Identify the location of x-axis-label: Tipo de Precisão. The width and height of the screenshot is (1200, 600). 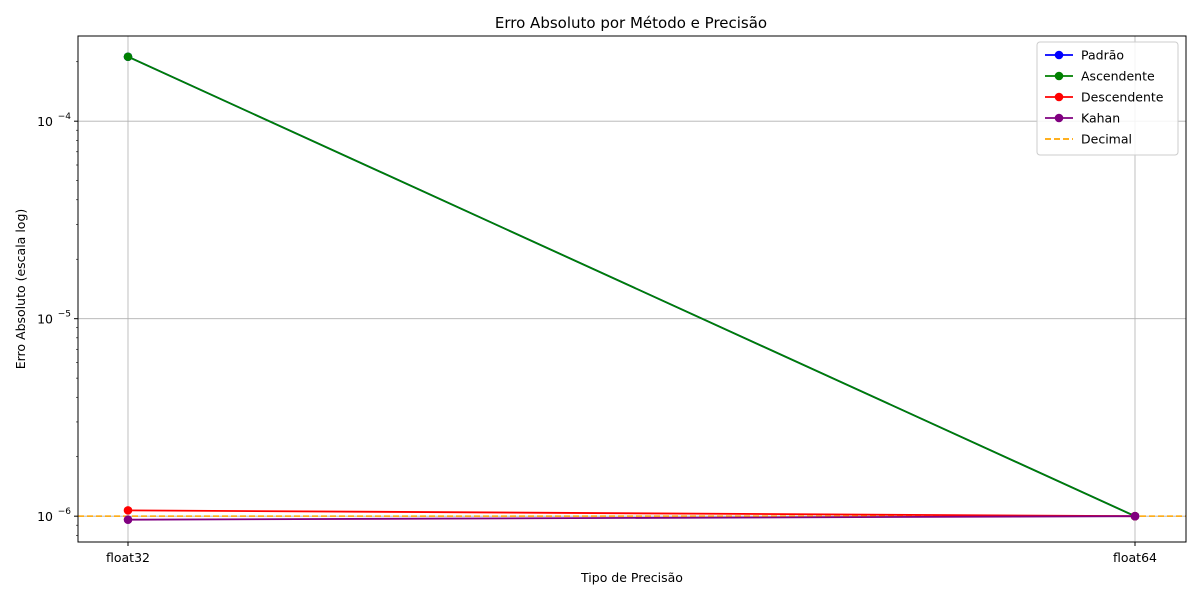
(631, 577).